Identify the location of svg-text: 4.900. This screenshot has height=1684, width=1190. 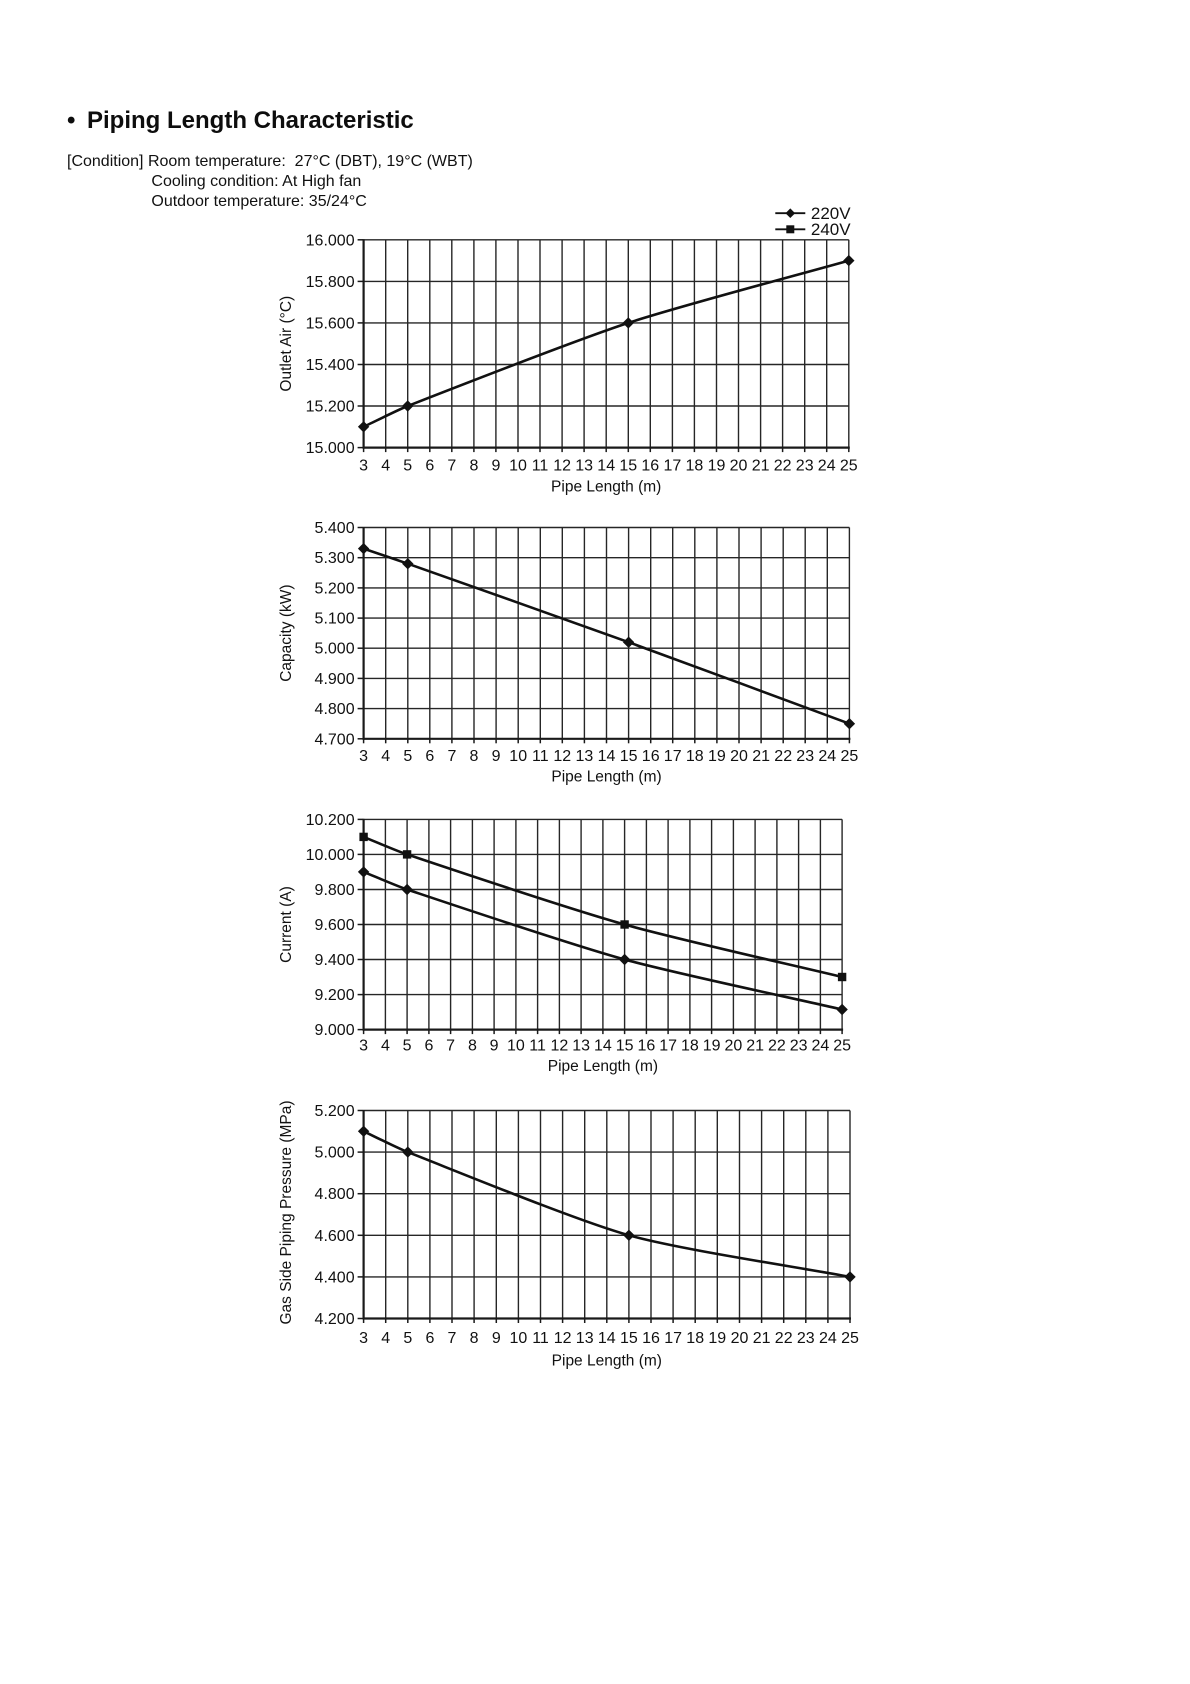
(335, 679).